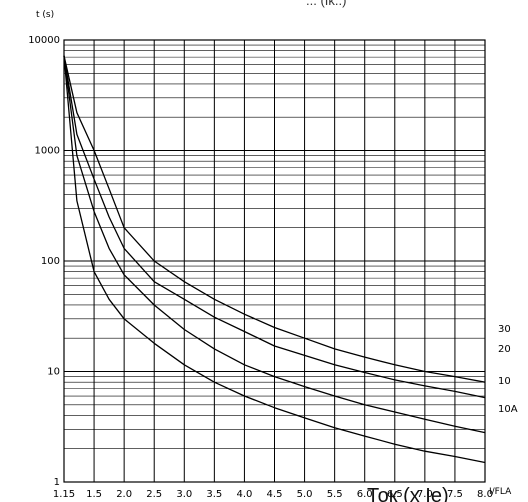 The width and height of the screenshot is (528, 502). I want to click on curve-label: 20, so click(504, 349).